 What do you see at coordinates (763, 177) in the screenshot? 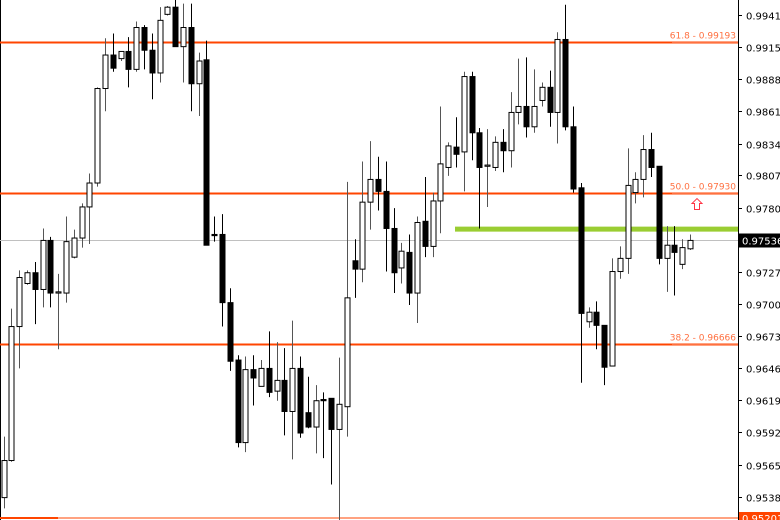
I see `axis-tick-label: 0.98075` at bounding box center [763, 177].